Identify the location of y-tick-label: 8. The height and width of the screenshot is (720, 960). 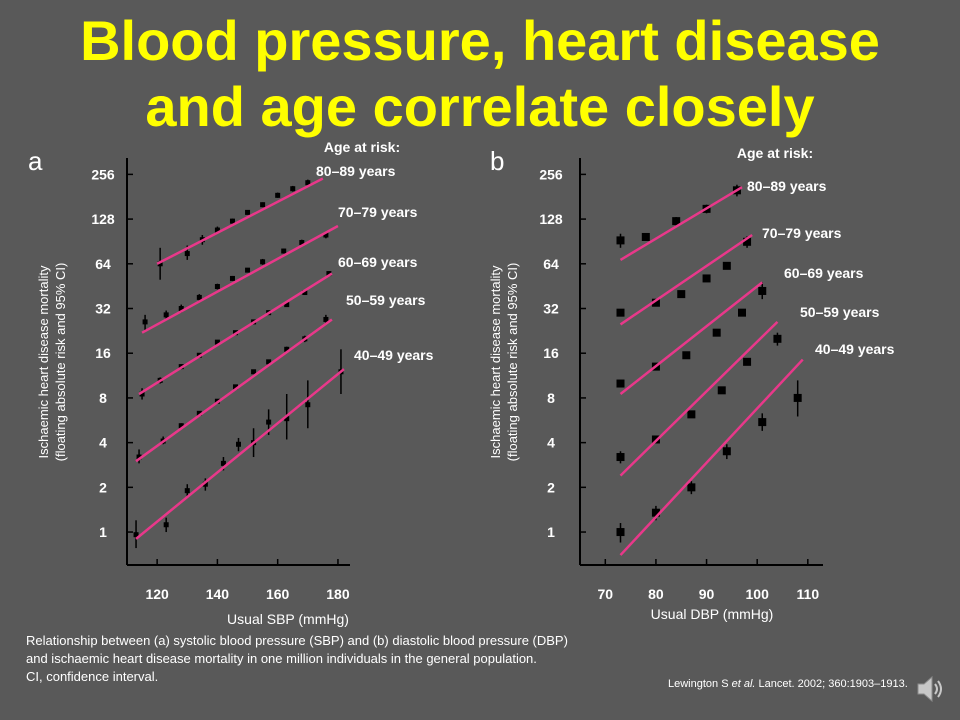
(551, 398).